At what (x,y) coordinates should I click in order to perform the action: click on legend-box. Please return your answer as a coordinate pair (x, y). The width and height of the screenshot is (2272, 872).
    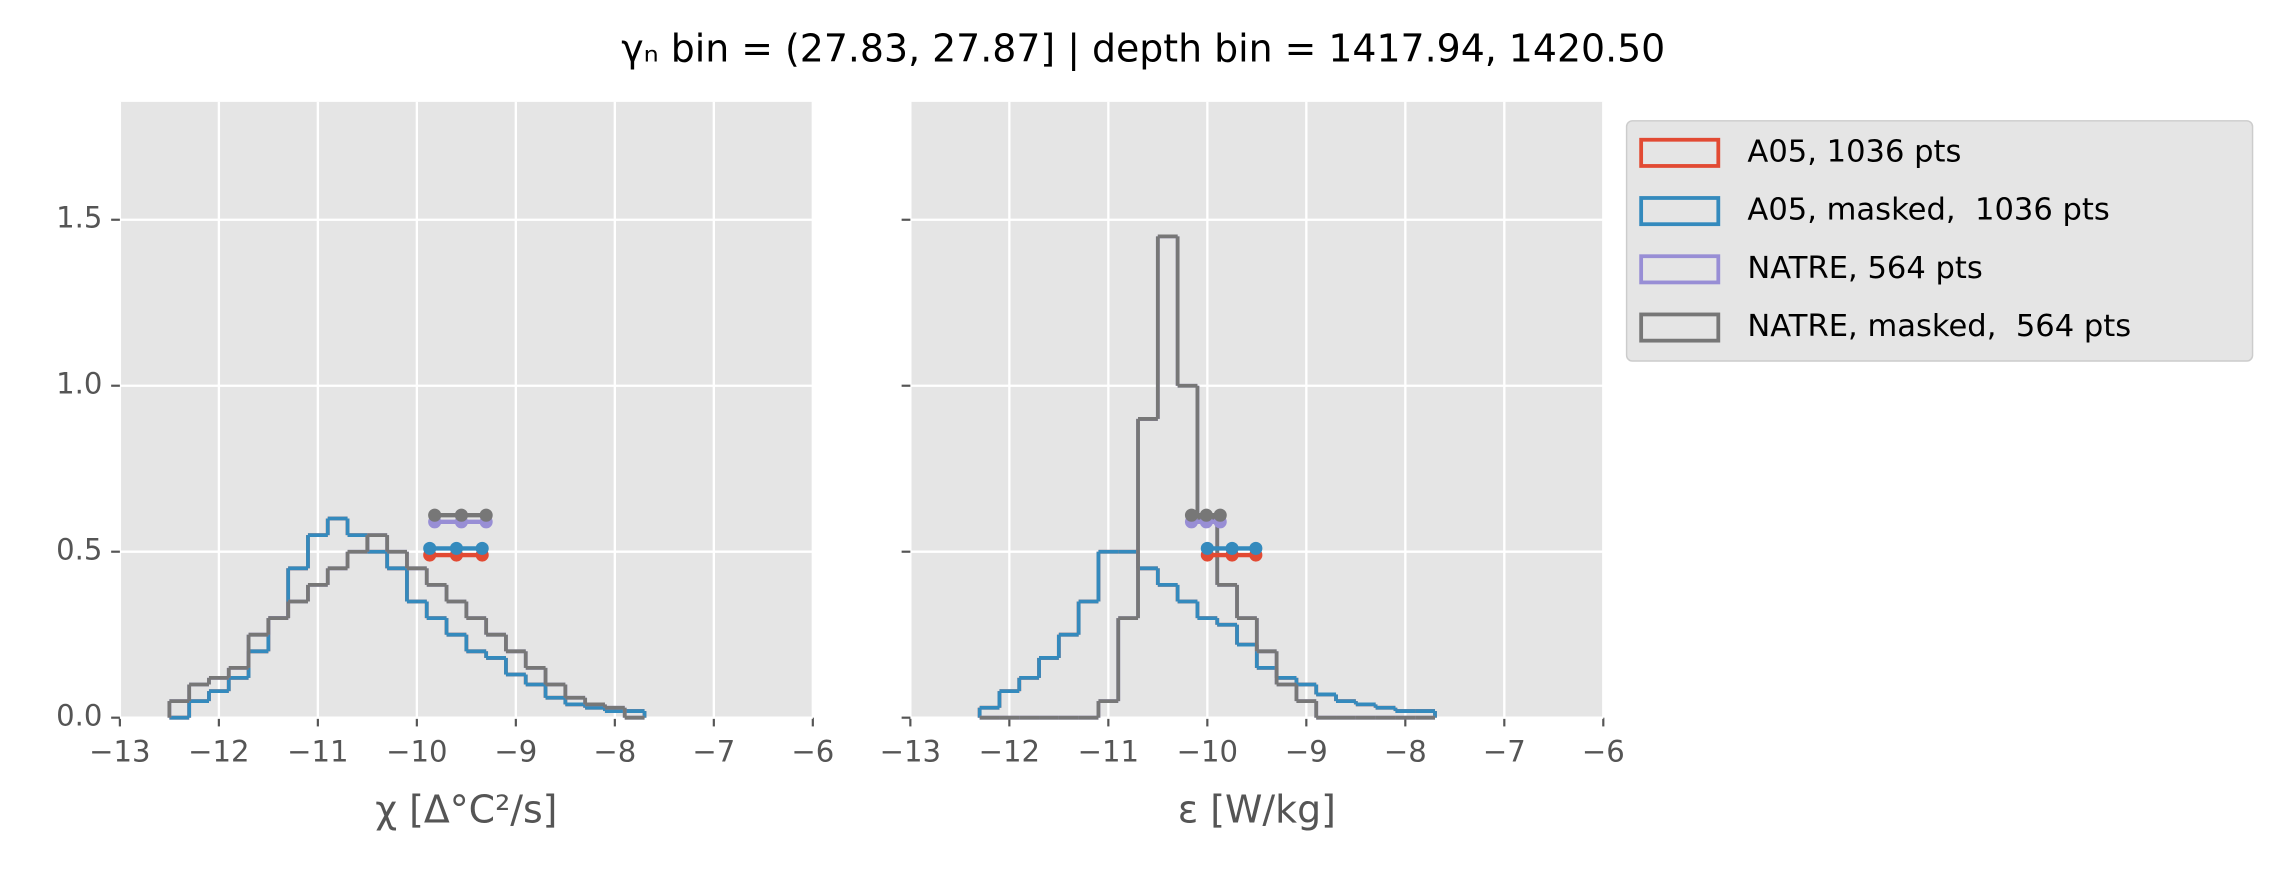
    Looking at the image, I should click on (1939, 241).